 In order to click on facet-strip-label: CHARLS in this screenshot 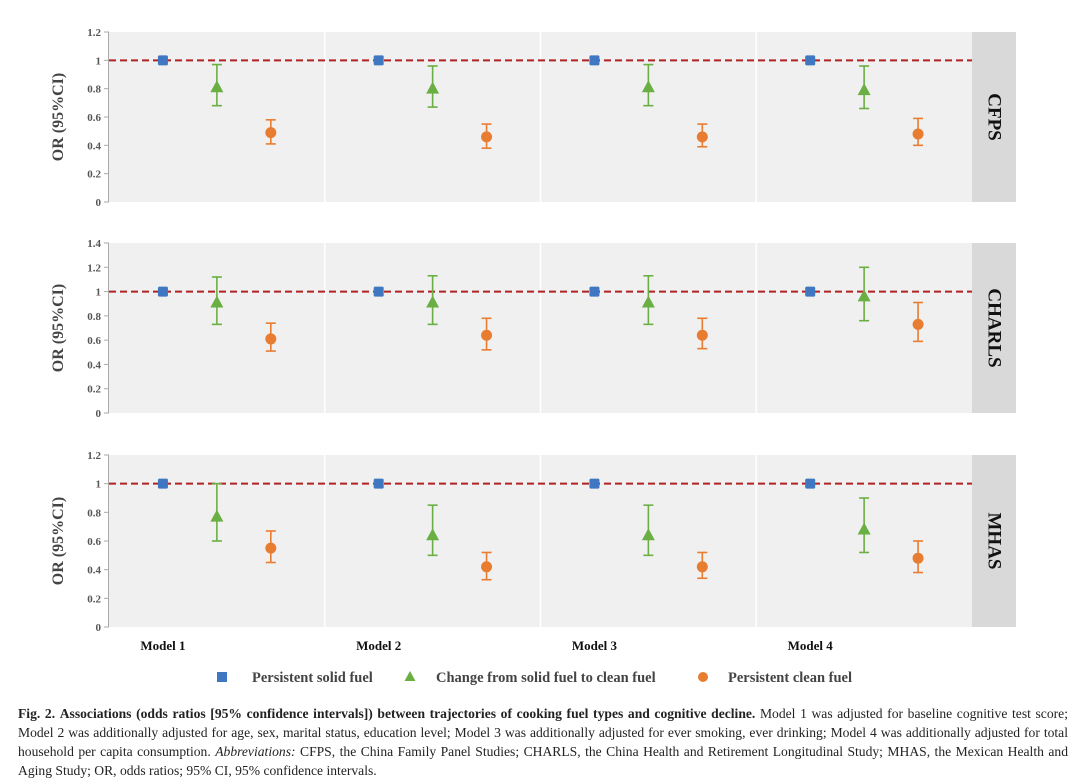, I will do `click(994, 327)`.